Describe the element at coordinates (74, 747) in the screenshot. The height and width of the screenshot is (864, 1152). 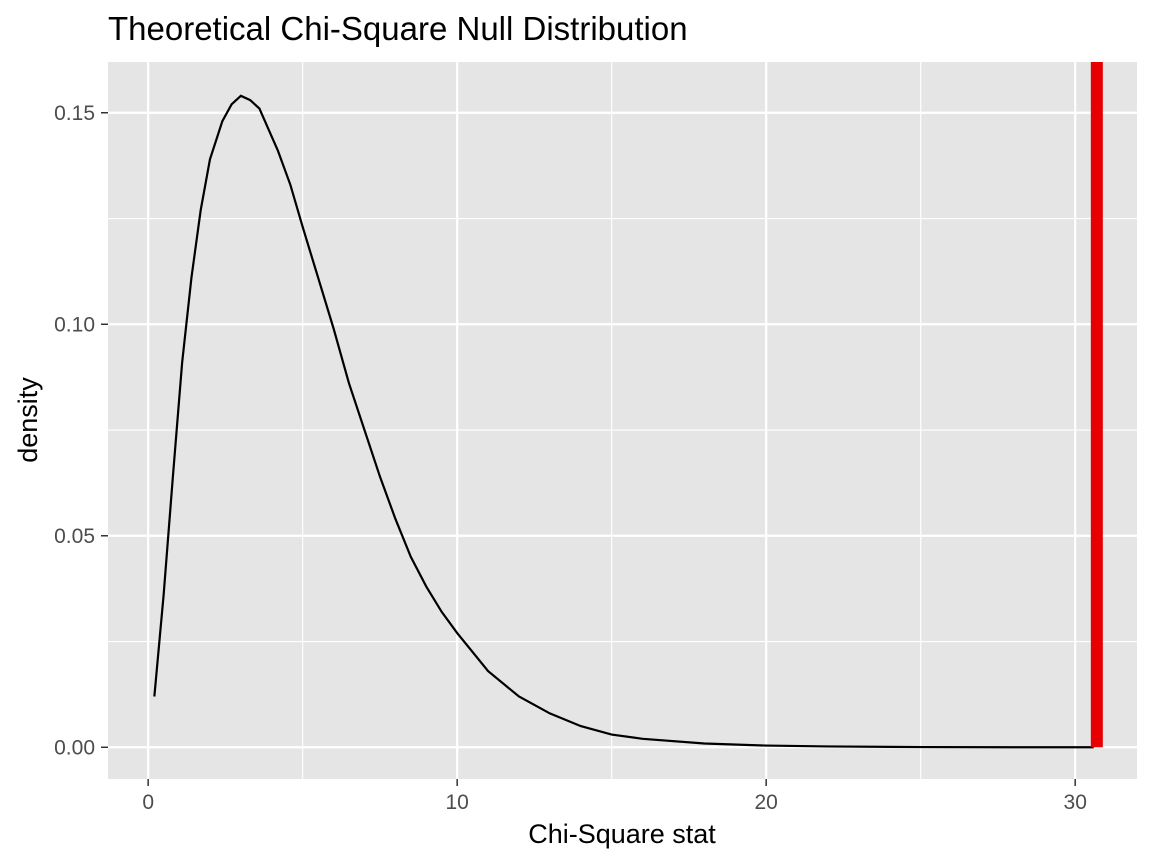
I see `y-tick-label: 0.00` at that location.